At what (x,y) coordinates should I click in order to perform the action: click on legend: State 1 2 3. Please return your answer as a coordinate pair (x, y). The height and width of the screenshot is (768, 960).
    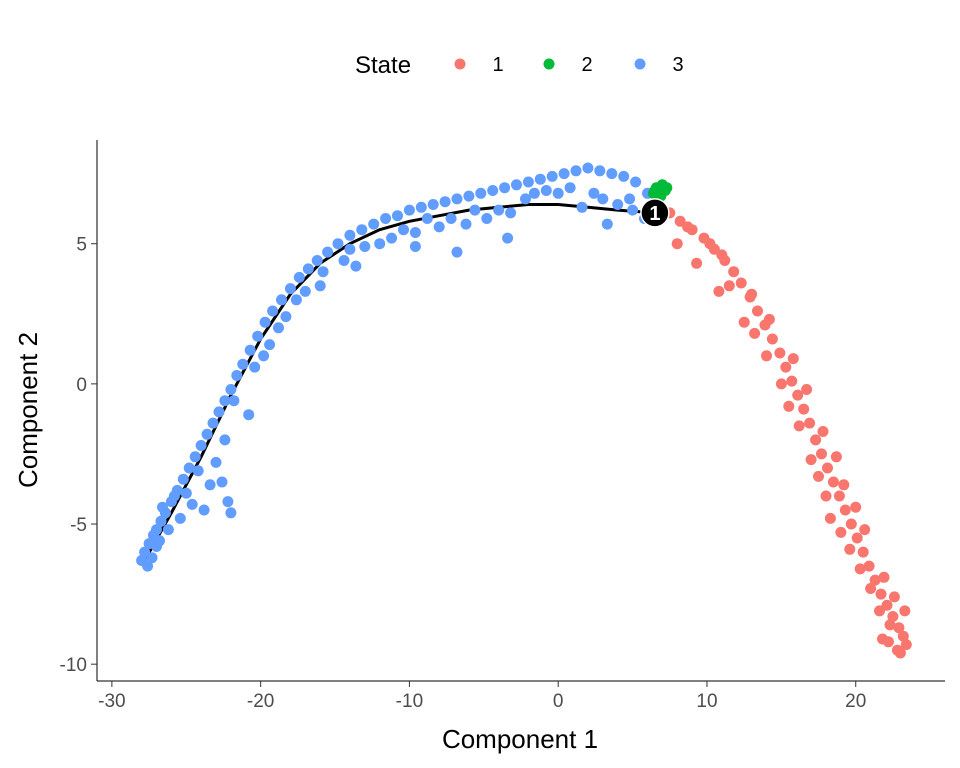
    Looking at the image, I should click on (519, 65).